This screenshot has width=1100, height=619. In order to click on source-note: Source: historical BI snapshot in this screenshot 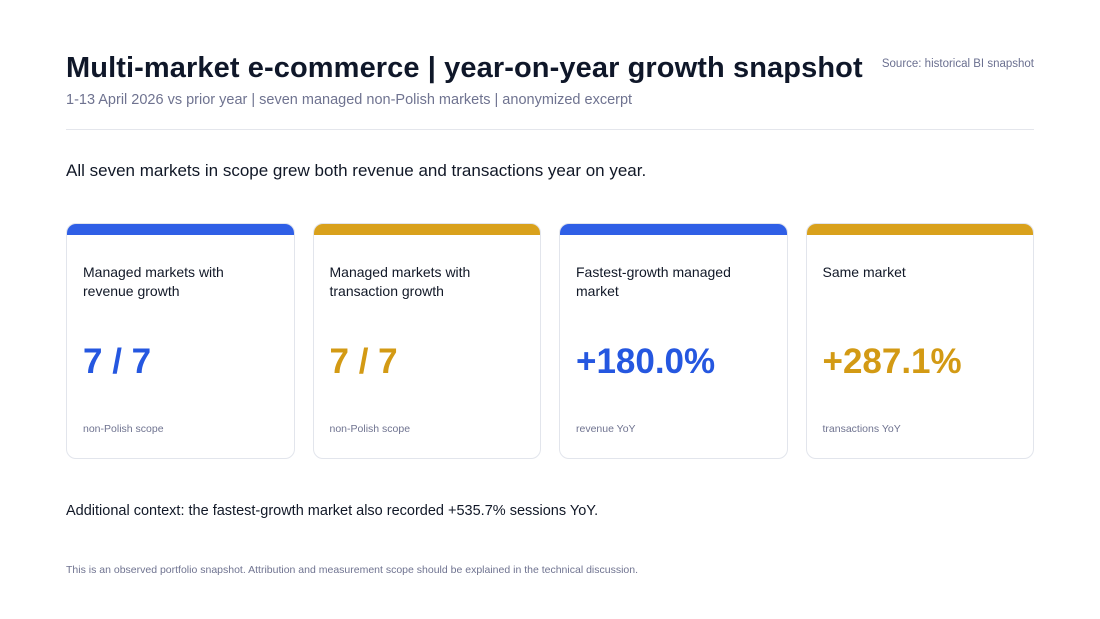, I will do `click(957, 64)`.